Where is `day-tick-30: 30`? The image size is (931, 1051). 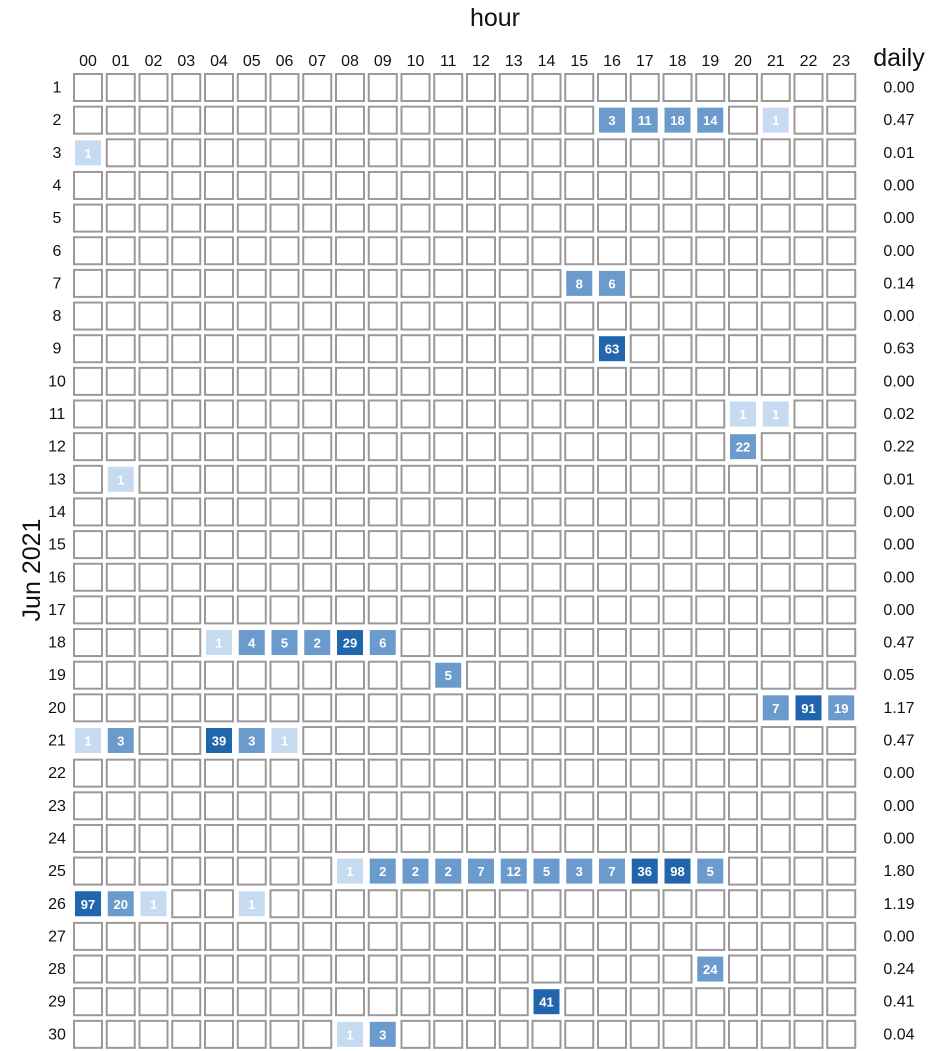 day-tick-30: 30 is located at coordinates (57, 1034).